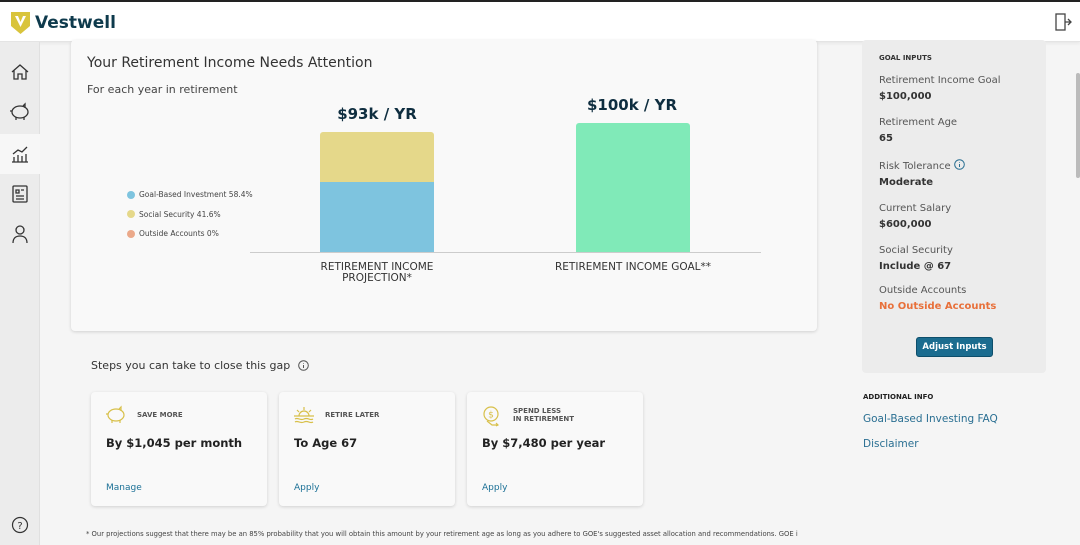 The image size is (1080, 545). I want to click on logout-button, so click(1063, 24).